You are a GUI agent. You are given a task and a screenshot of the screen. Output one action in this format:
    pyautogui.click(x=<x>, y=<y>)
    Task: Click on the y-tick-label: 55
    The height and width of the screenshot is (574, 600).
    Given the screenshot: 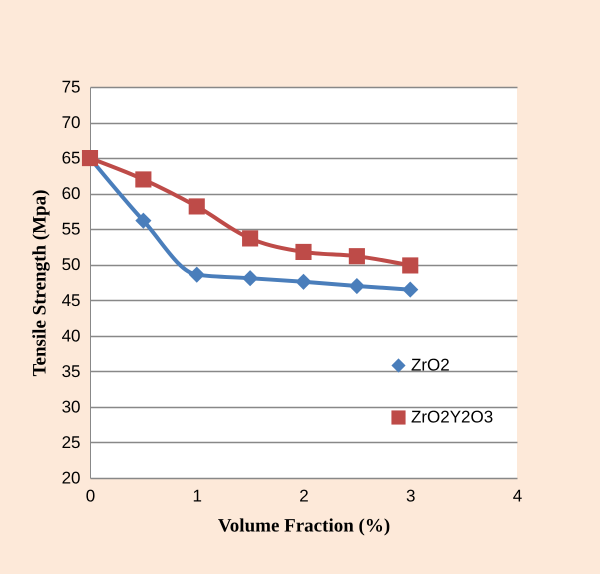 What is the action you would take?
    pyautogui.click(x=71, y=229)
    